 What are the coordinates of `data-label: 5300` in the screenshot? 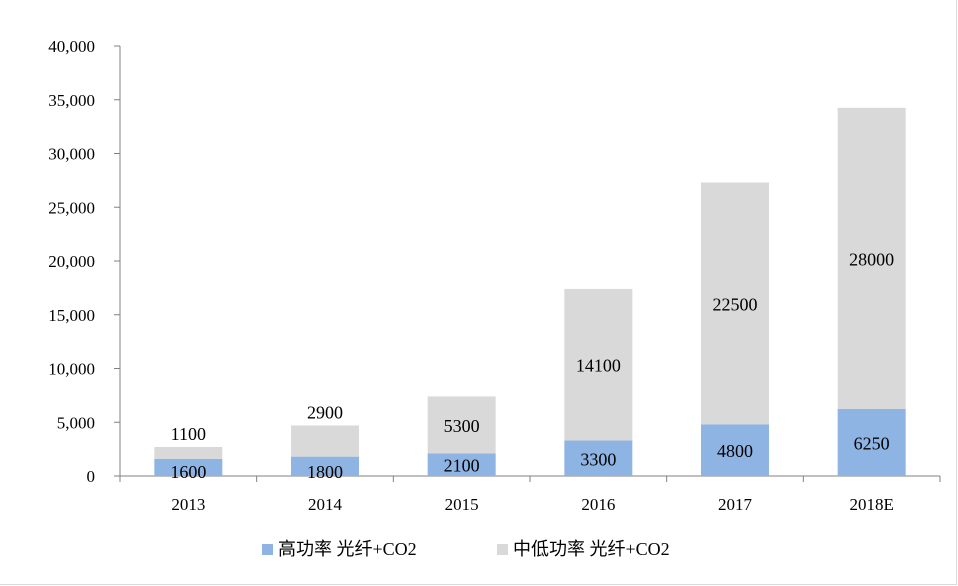 It's located at (462, 426).